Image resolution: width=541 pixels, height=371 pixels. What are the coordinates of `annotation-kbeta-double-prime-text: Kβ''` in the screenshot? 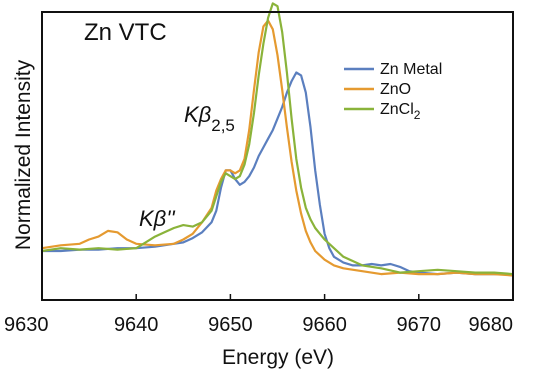 It's located at (157, 218).